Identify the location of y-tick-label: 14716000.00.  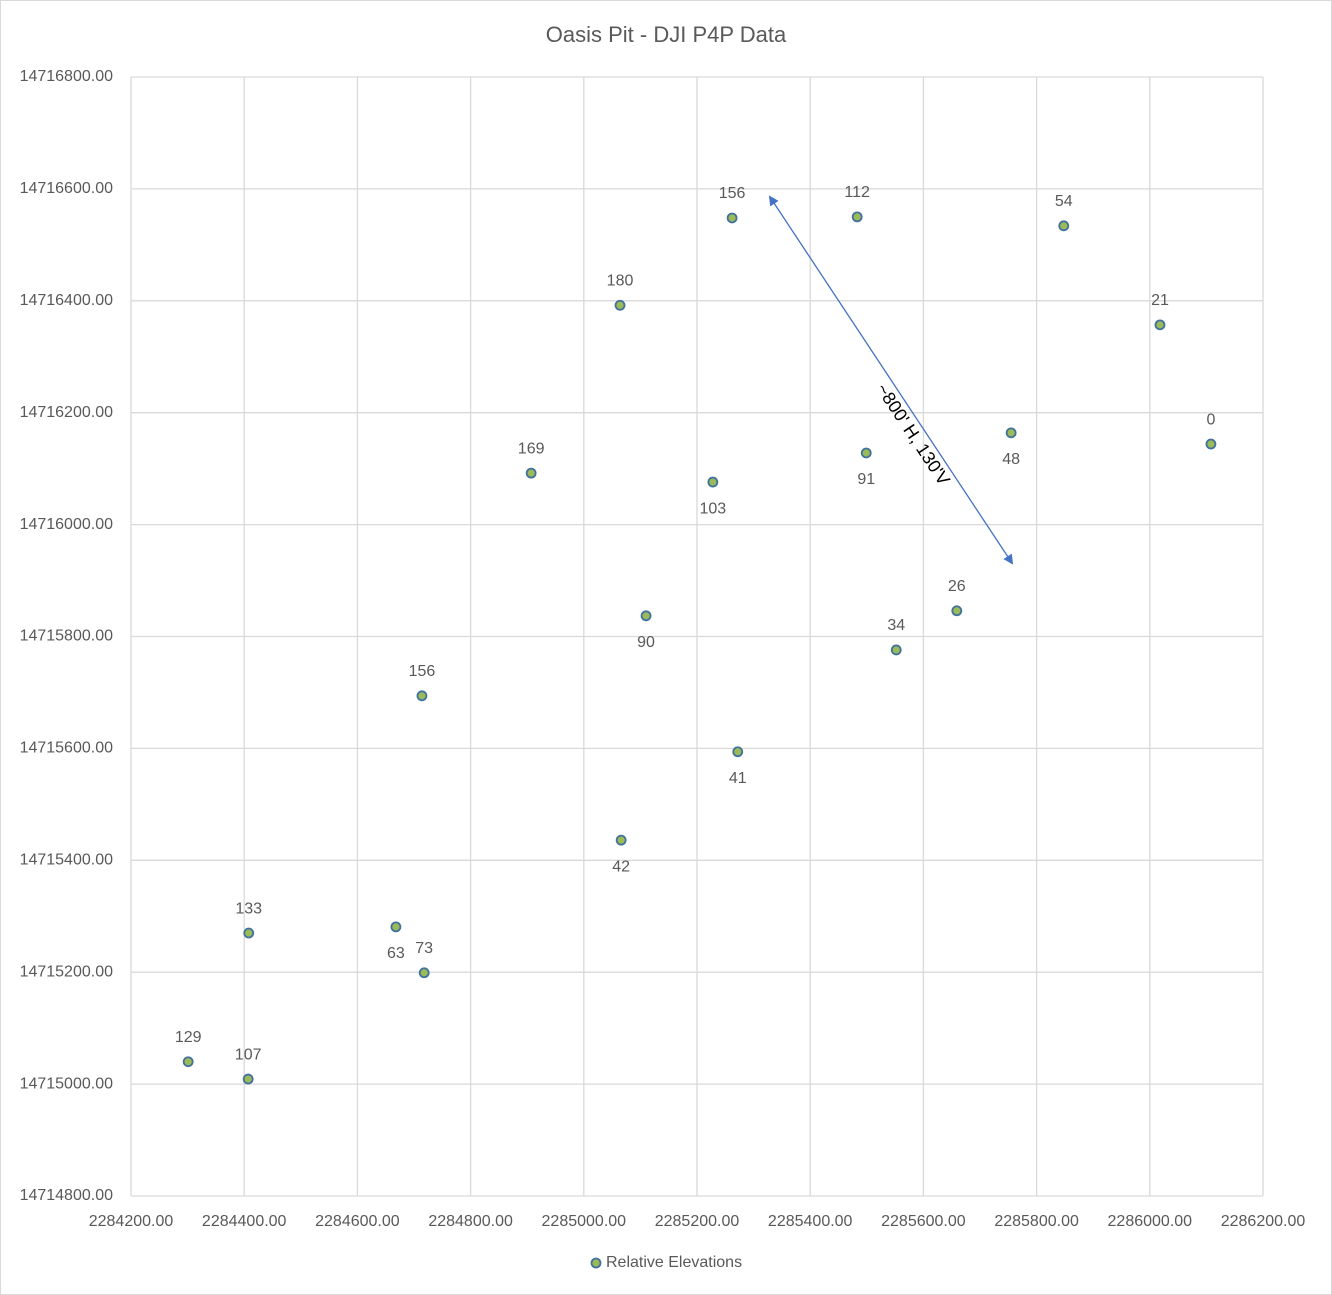
(67, 524).